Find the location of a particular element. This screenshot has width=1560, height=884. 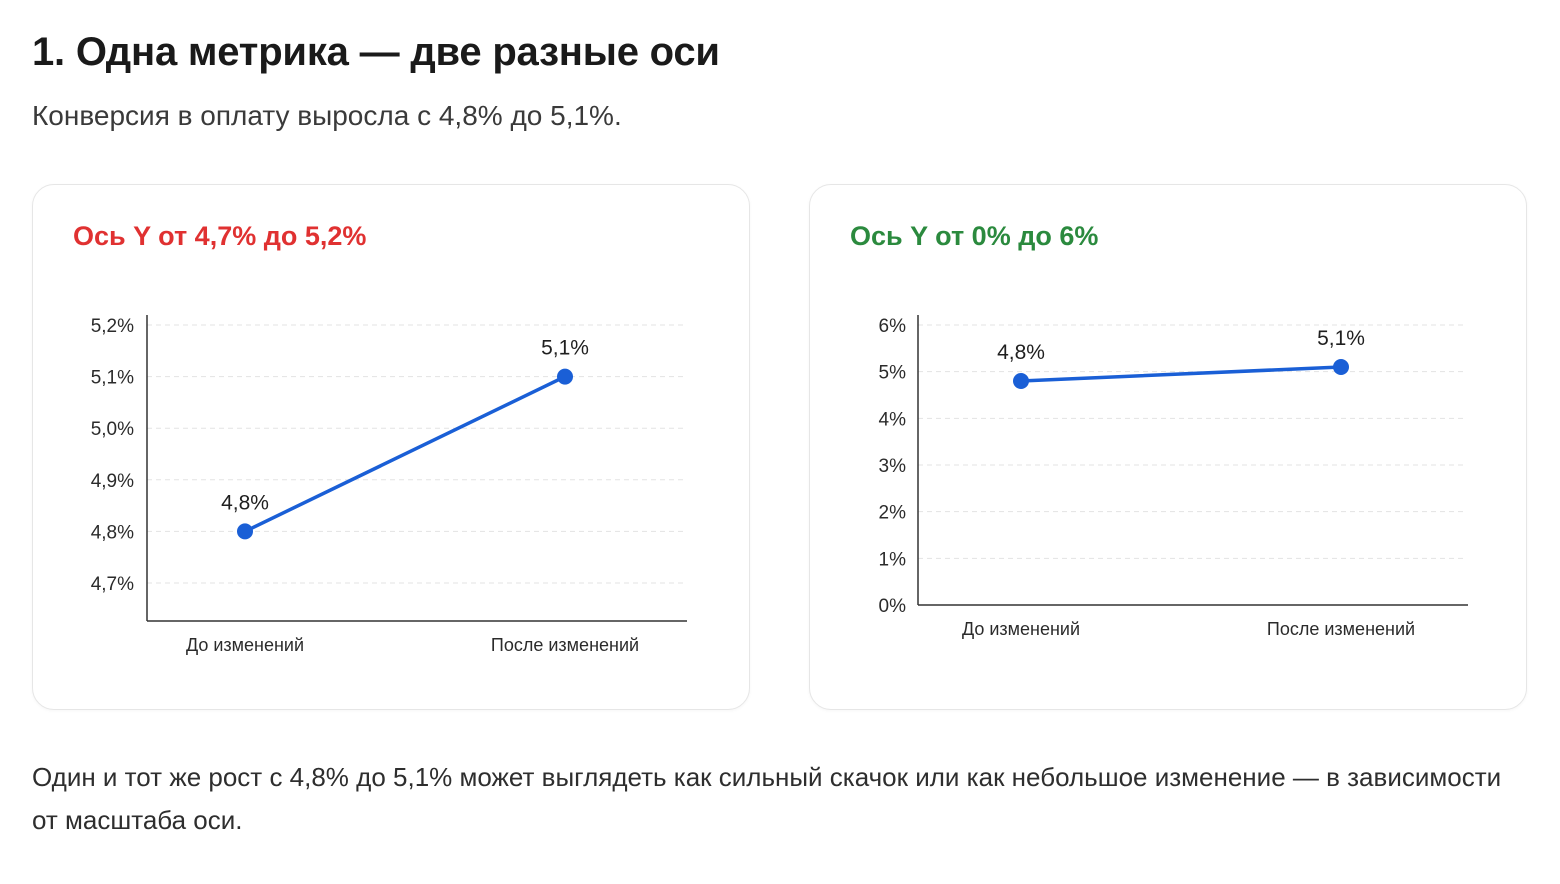

y-tick-label: 4,7% is located at coordinates (112, 584).